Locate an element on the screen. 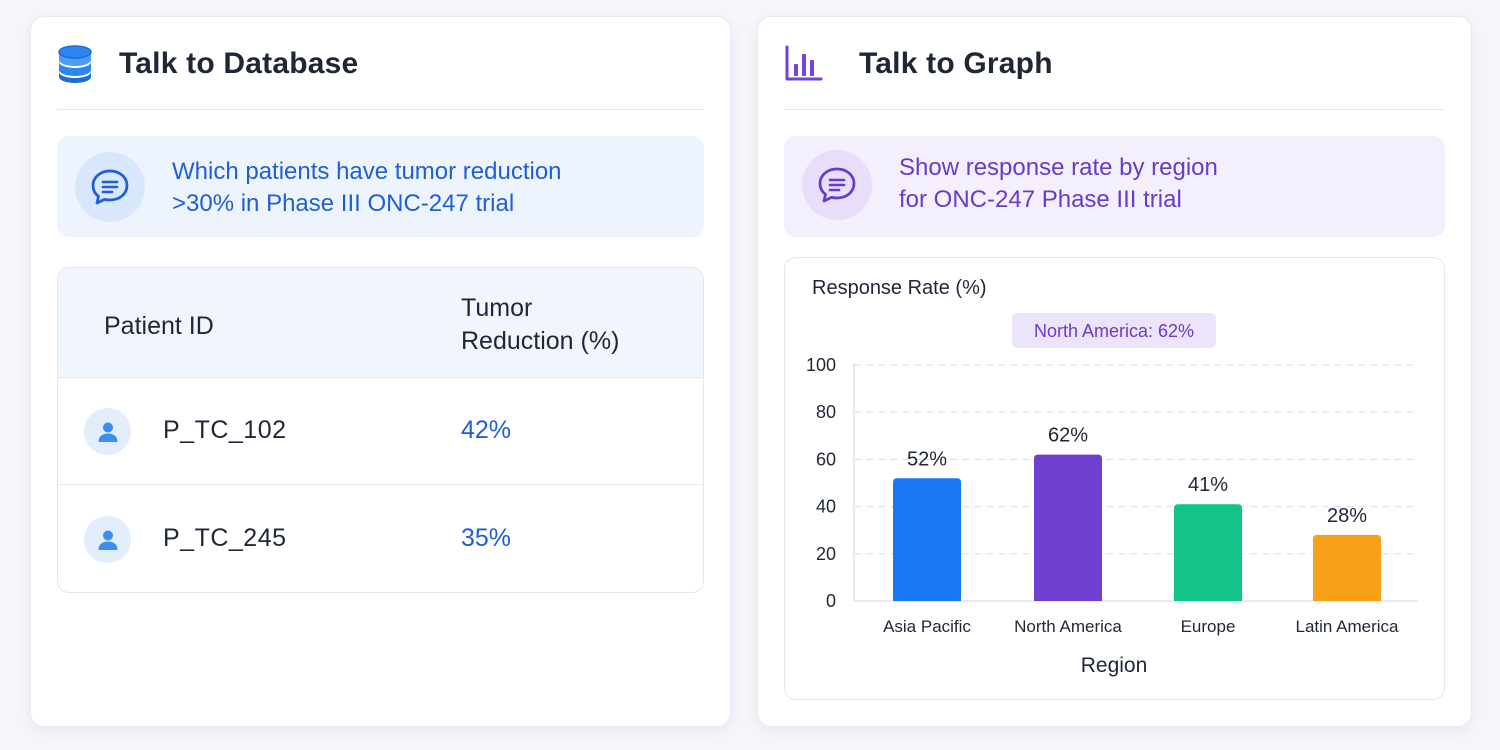 The width and height of the screenshot is (1500, 750). y-tick-label: 100 is located at coordinates (821, 365).